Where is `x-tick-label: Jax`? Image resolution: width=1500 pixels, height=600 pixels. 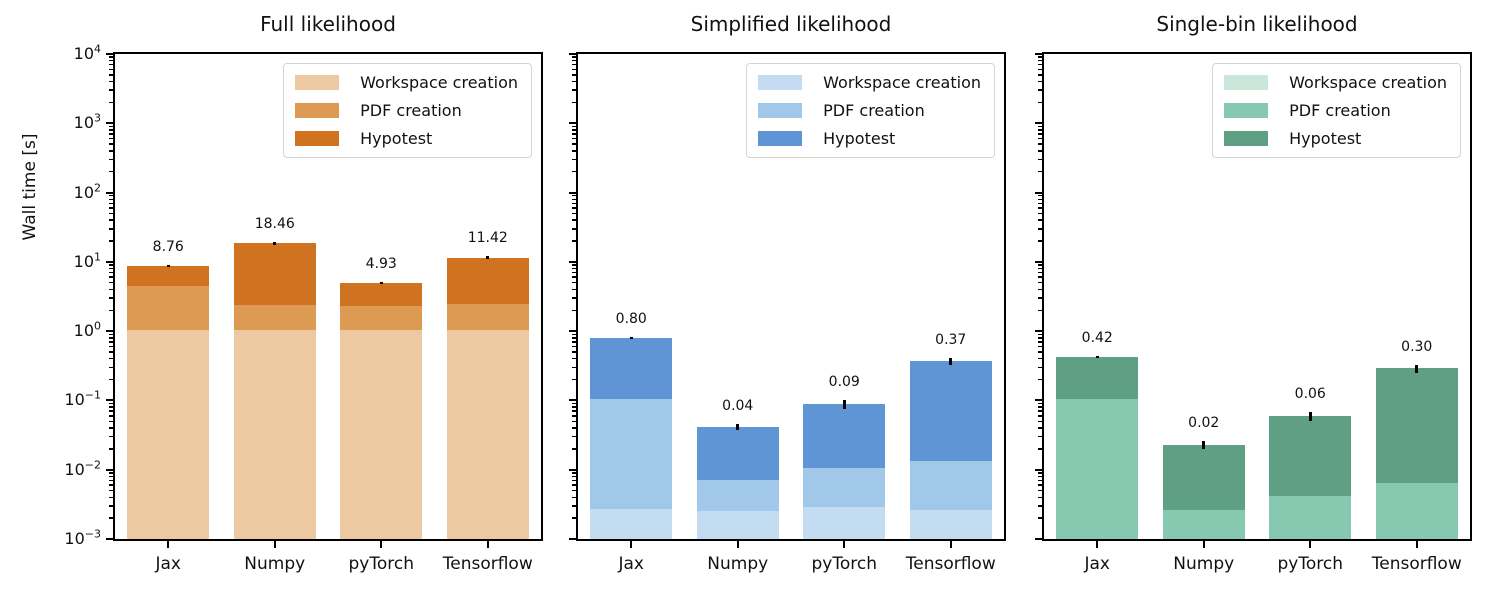
x-tick-label: Jax is located at coordinates (631, 564).